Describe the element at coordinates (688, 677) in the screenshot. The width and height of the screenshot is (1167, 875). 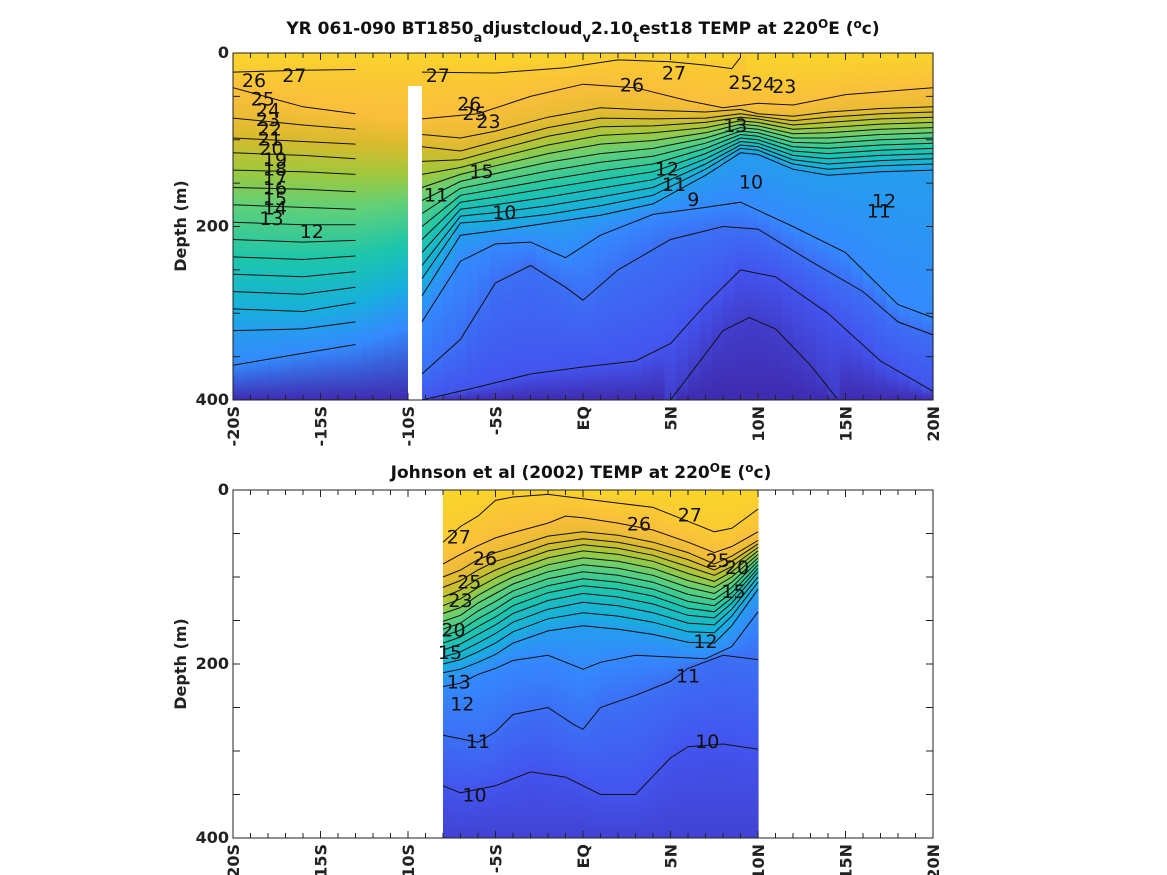
I see `isotherm-label: 11` at that location.